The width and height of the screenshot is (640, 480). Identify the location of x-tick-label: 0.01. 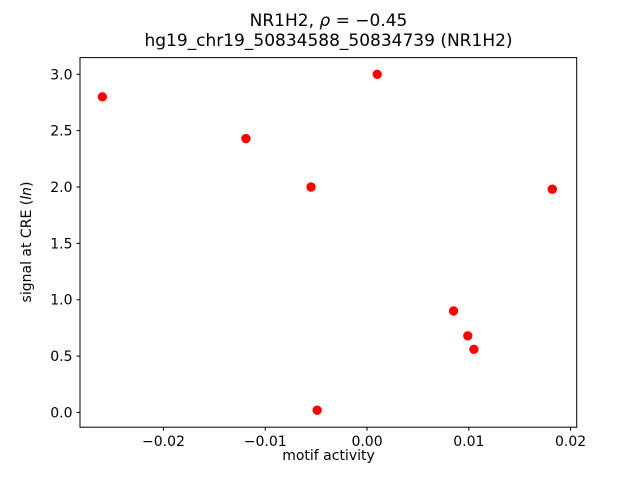
(468, 442).